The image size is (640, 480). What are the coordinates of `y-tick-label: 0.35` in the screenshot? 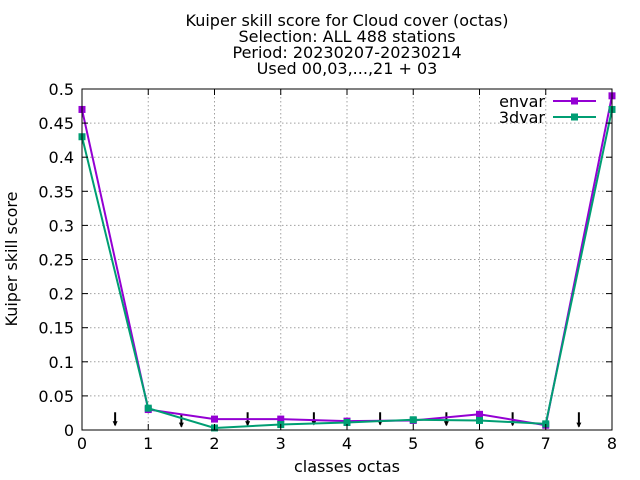 It's located at (56, 191).